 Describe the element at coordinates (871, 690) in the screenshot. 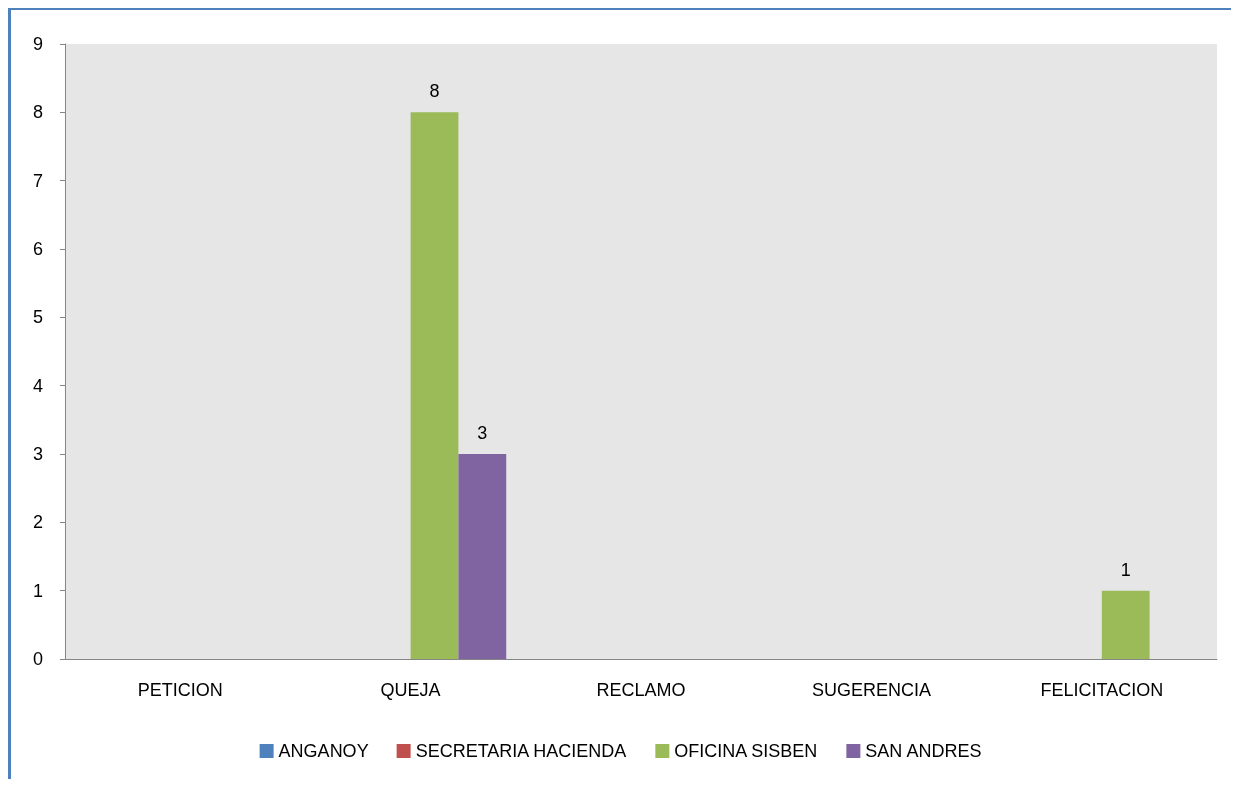

I see `x-tick-label: SUGERENCIA` at that location.